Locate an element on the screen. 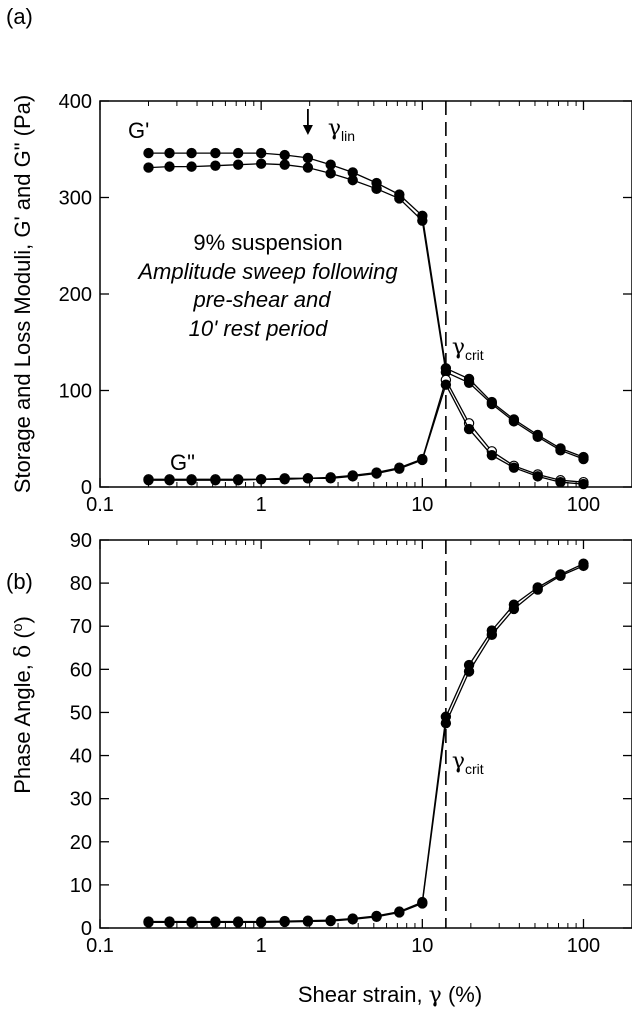 The image size is (632, 1013). y-tick-label: 10 is located at coordinates (81, 886).